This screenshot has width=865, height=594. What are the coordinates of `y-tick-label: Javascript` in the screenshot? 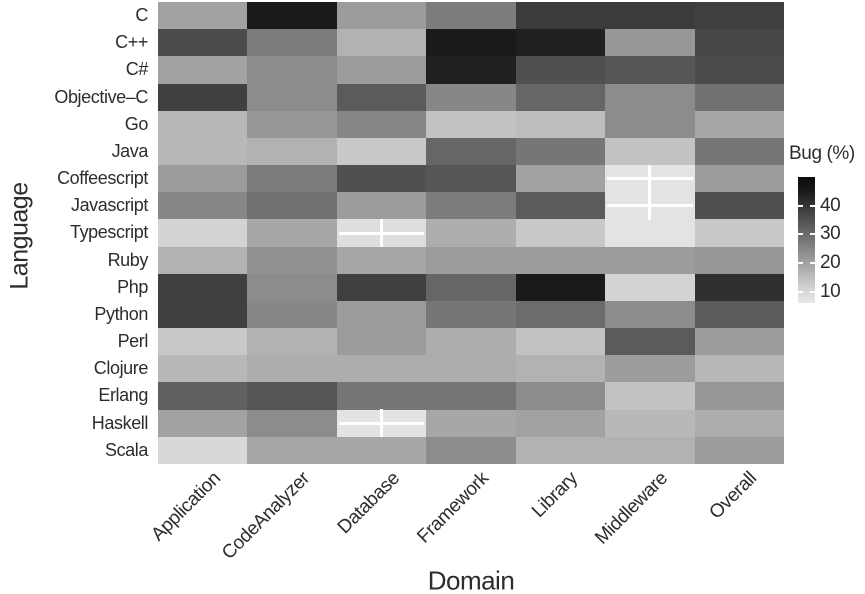 It's located at (109, 205).